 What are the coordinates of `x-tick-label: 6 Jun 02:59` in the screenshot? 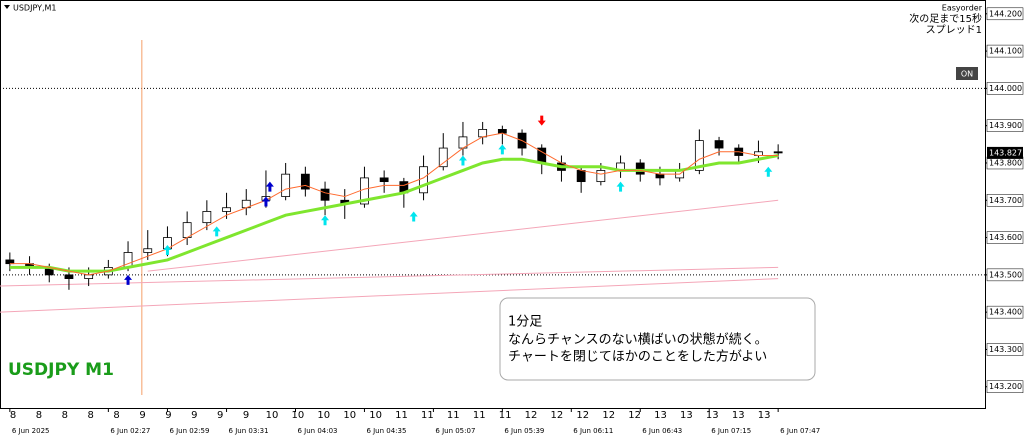 It's located at (189, 431).